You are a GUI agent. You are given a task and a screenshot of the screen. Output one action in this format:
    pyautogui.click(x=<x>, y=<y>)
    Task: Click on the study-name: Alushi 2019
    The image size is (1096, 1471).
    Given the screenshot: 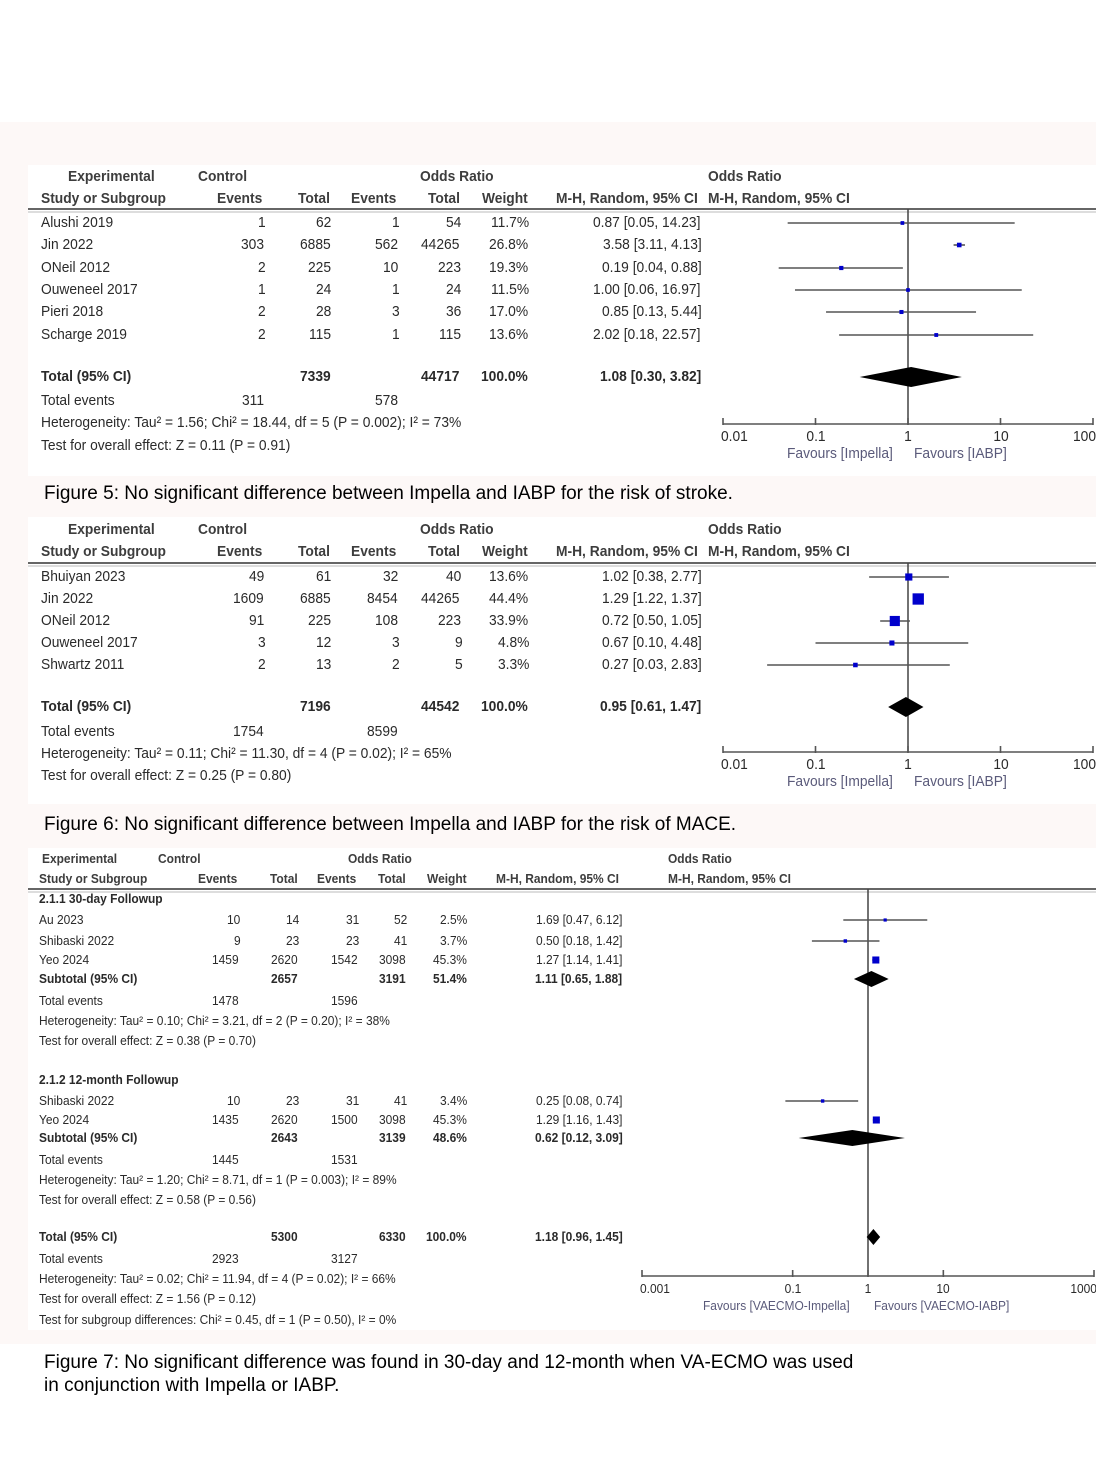 What is the action you would take?
    pyautogui.click(x=77, y=222)
    